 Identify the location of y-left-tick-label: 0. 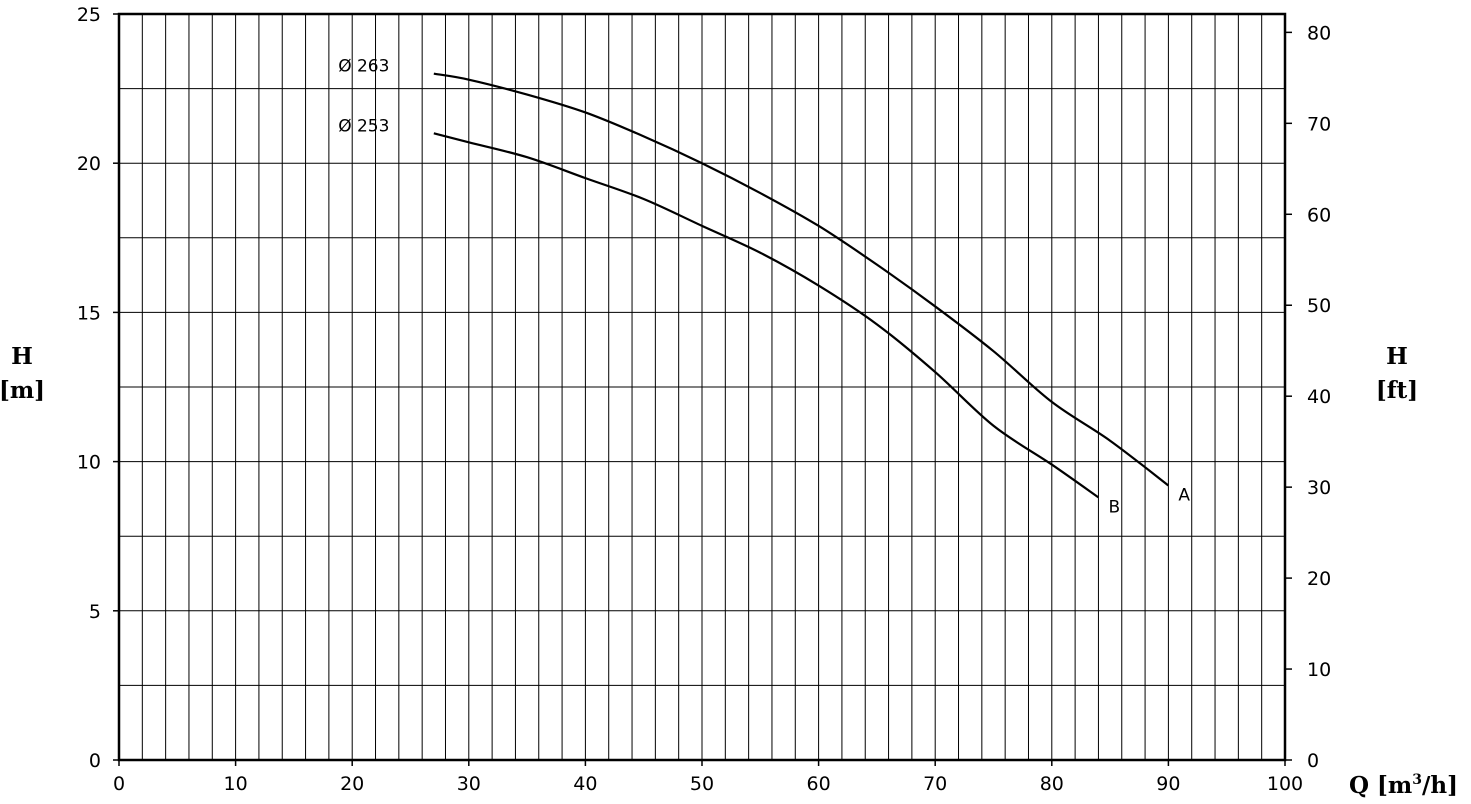
(95, 761).